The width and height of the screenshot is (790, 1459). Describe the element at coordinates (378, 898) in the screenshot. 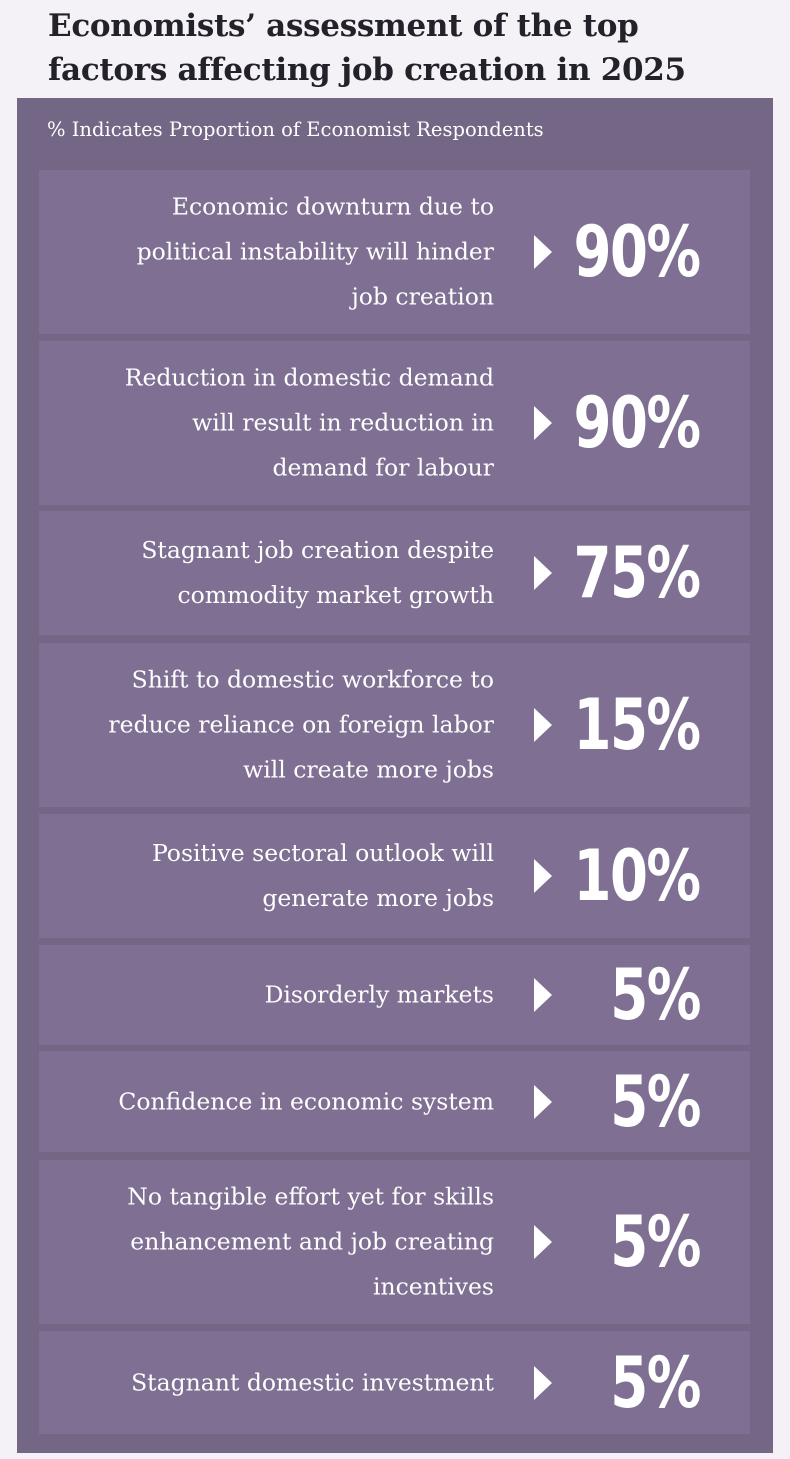

I see `factor-label-line: generate more jobs` at that location.